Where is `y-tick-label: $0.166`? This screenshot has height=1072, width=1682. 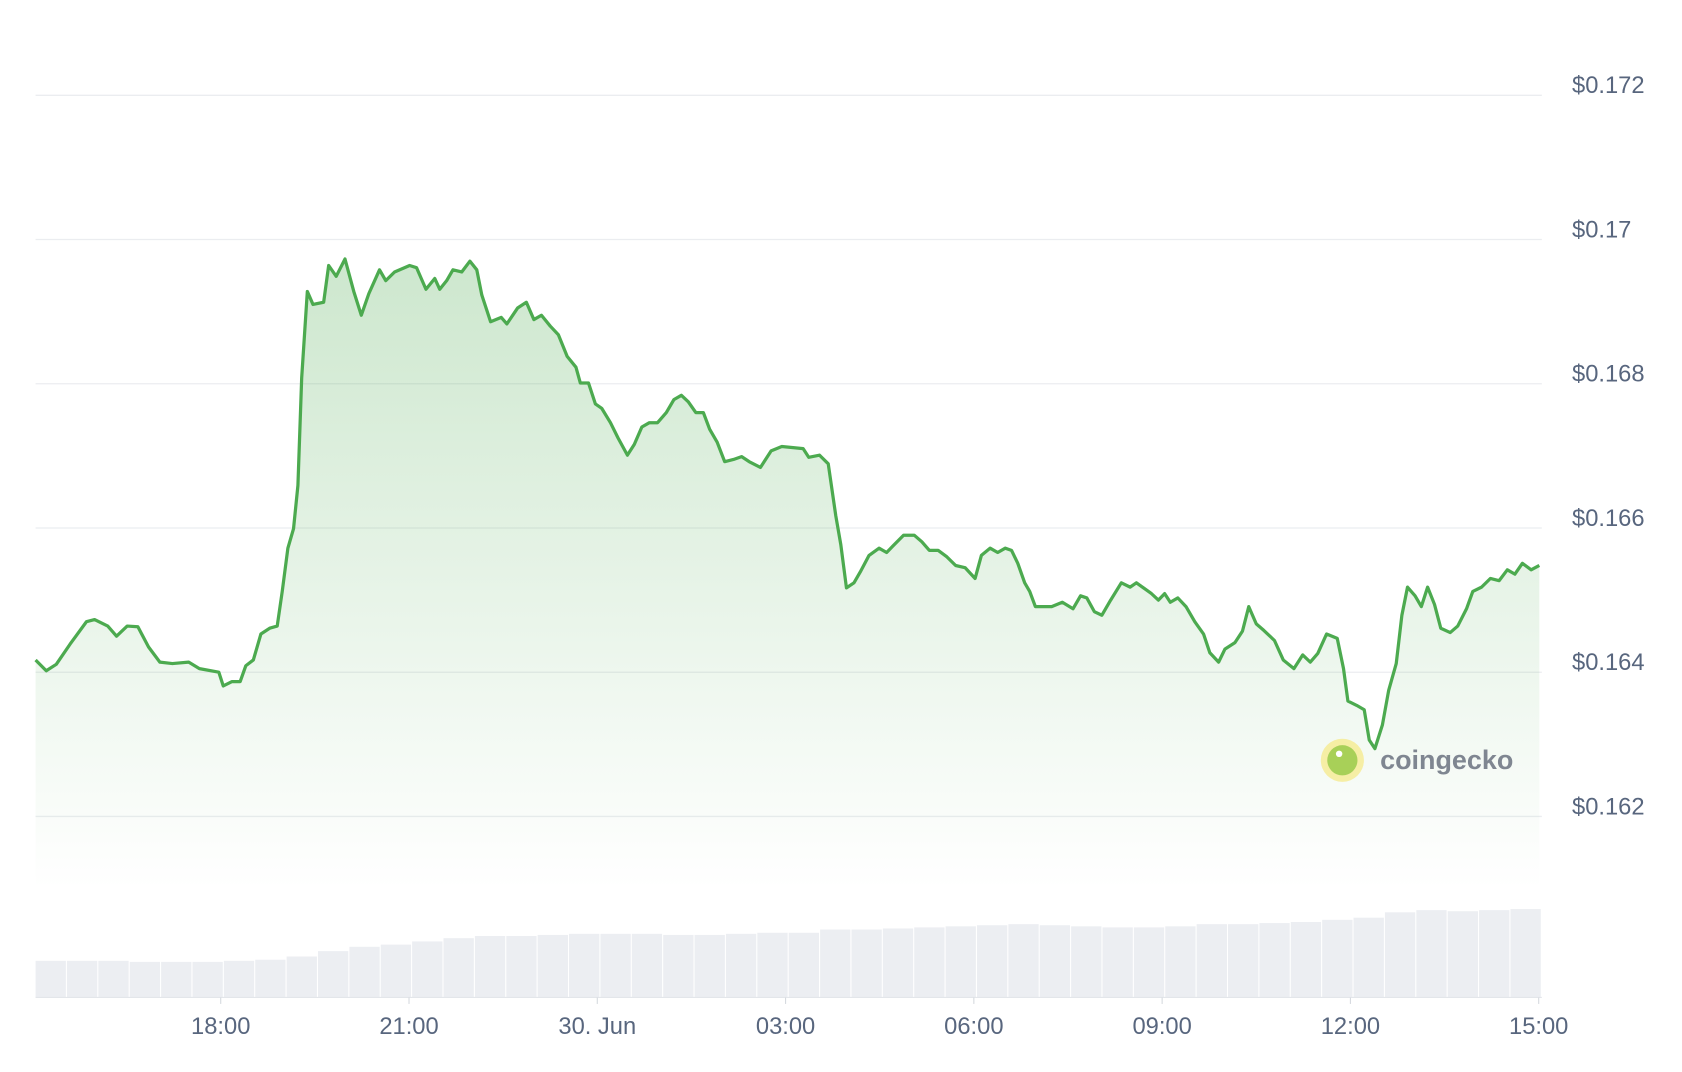 y-tick-label: $0.166 is located at coordinates (1608, 519).